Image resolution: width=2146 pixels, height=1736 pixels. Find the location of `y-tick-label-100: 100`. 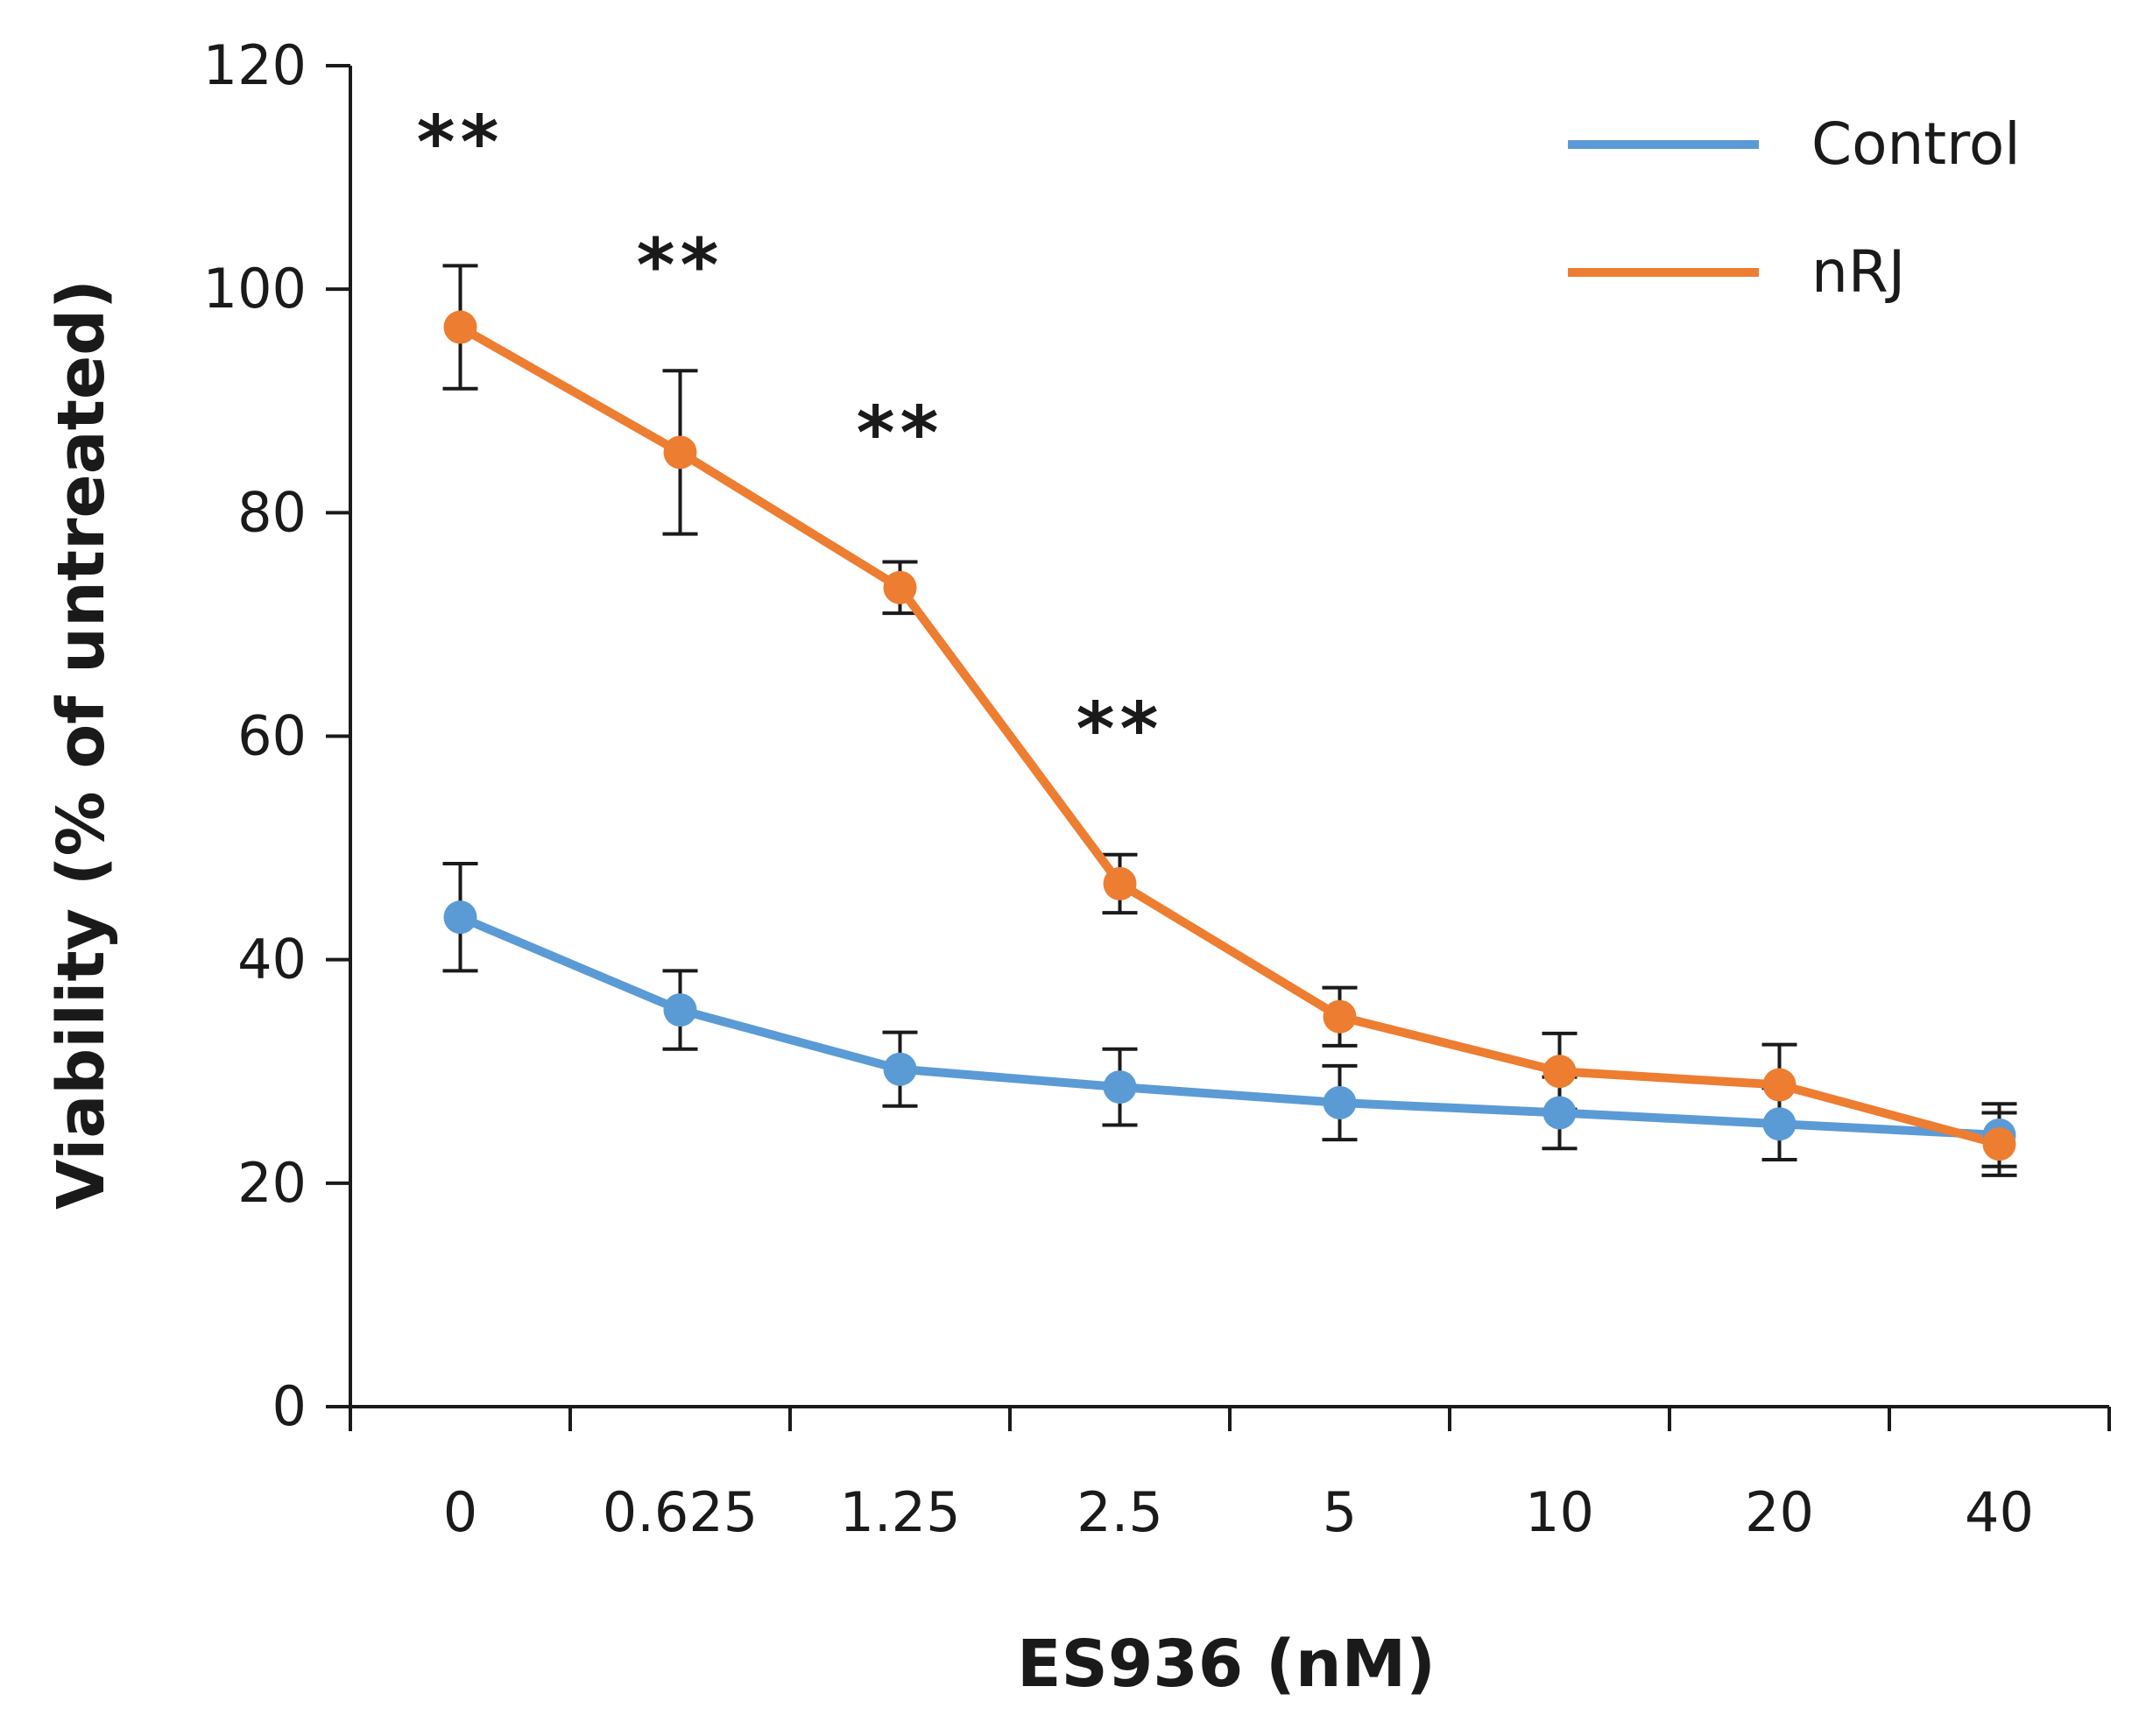

y-tick-label-100: 100 is located at coordinates (255, 289).